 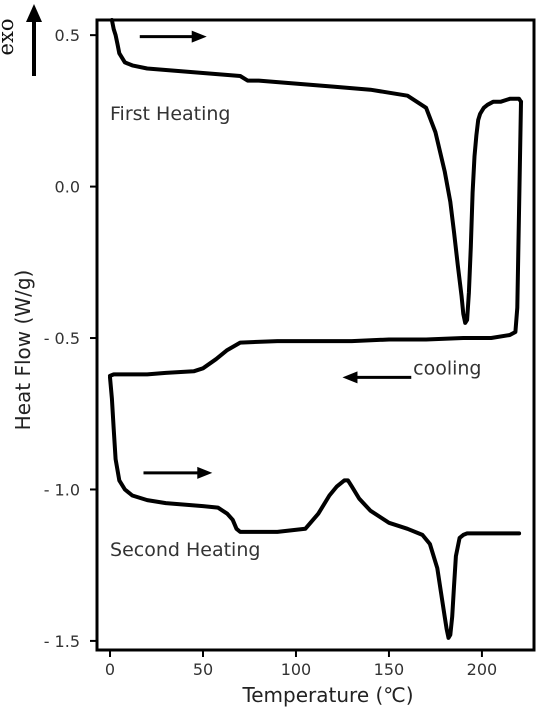 I want to click on x-tick-label: 150, so click(x=389, y=669).